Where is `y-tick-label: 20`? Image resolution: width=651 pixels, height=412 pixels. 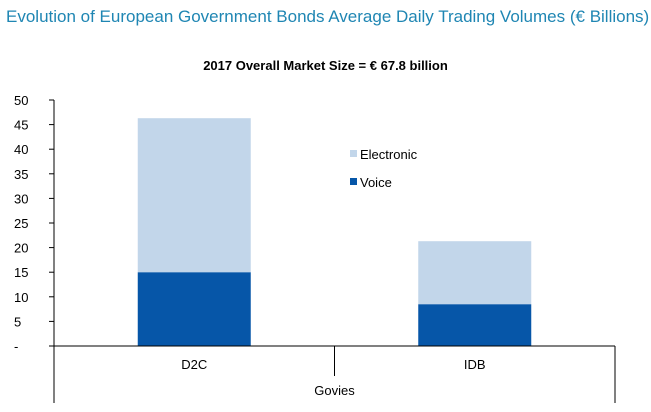 y-tick-label: 20 is located at coordinates (21, 248).